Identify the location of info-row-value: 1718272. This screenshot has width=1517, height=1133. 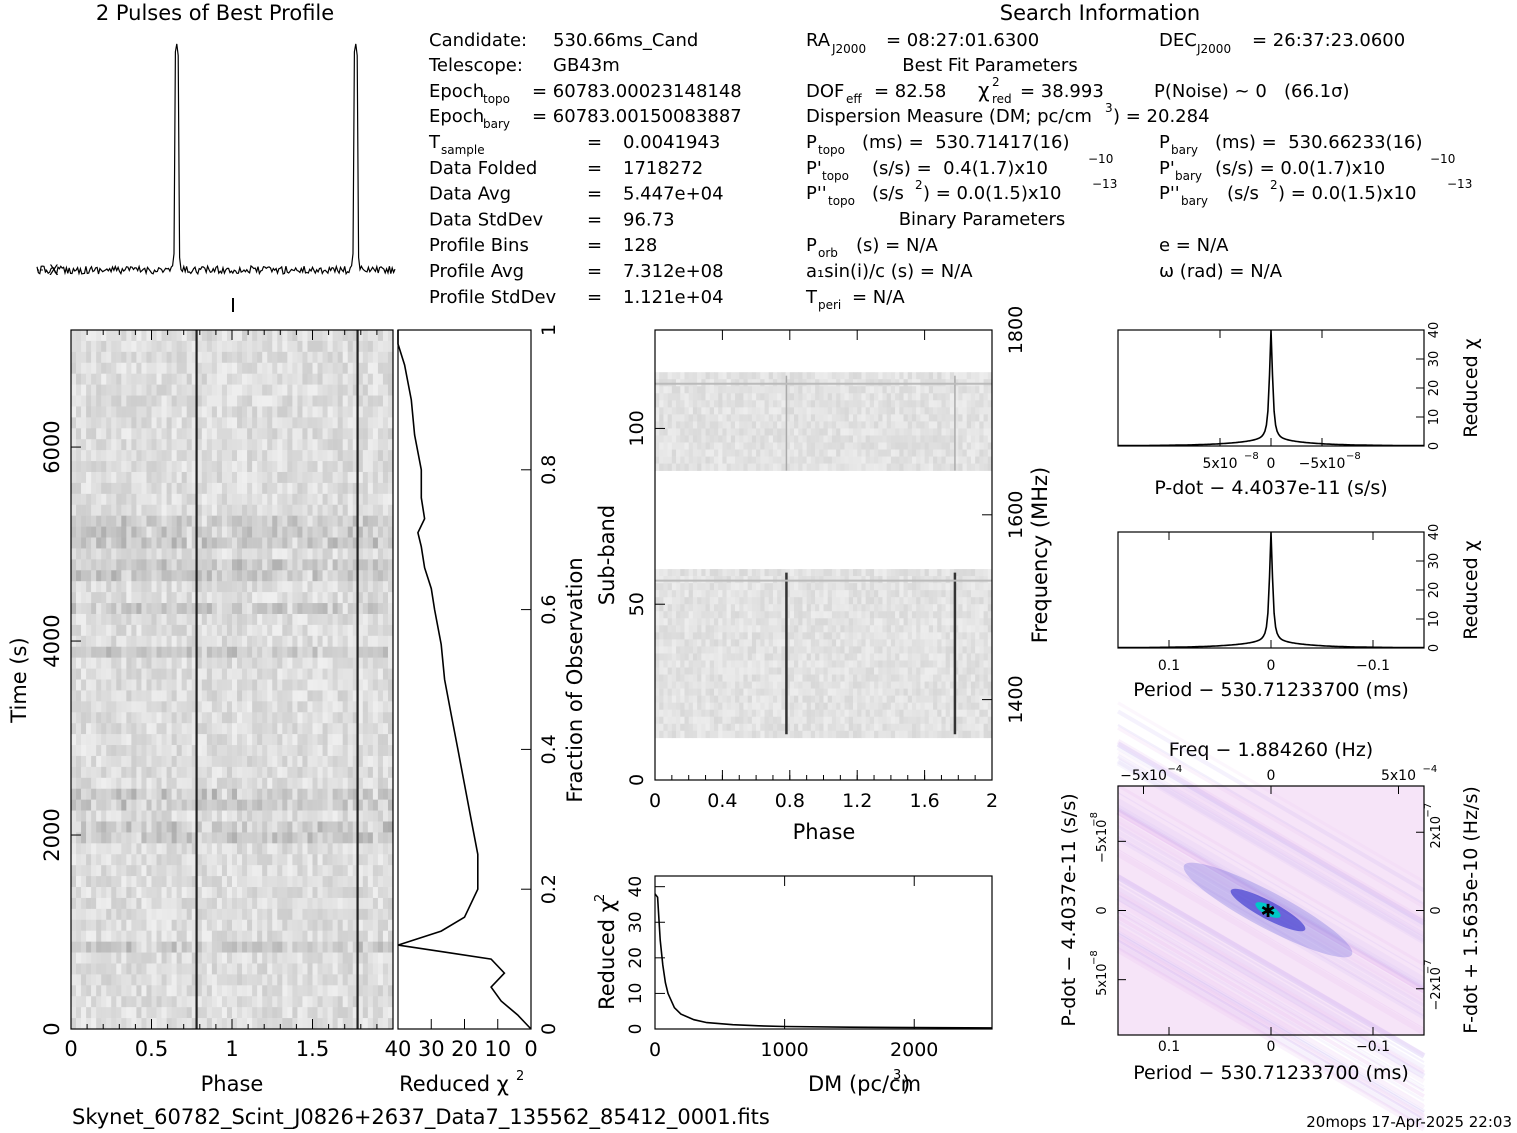
(663, 168).